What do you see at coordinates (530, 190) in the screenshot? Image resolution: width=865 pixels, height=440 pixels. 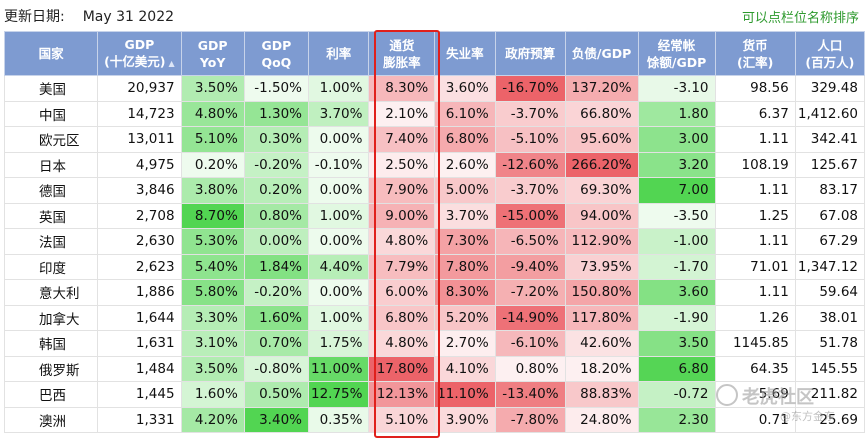 I see `cell-budget: -3.70%` at bounding box center [530, 190].